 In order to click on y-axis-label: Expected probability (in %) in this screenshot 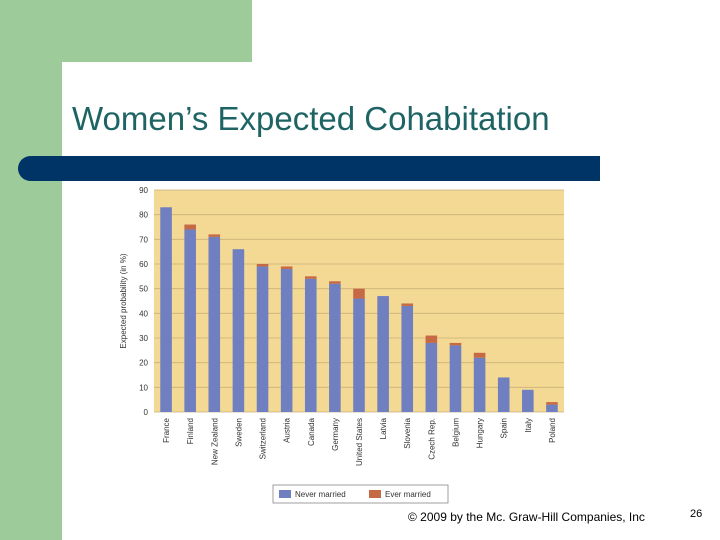, I will do `click(123, 300)`.